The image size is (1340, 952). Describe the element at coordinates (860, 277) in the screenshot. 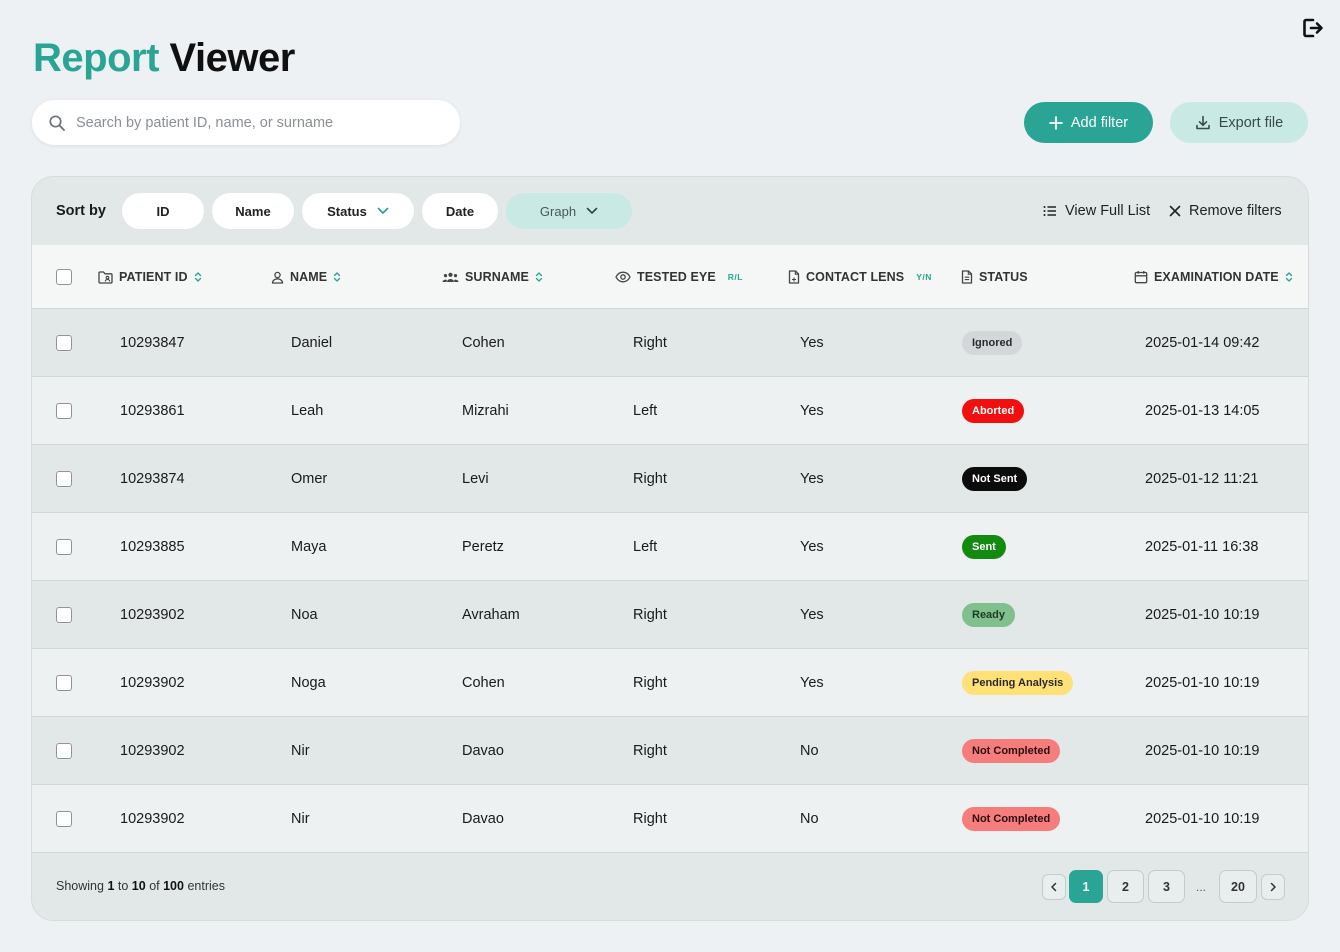

I see `column-contact-lens: CONTACT LENS Y/N` at that location.